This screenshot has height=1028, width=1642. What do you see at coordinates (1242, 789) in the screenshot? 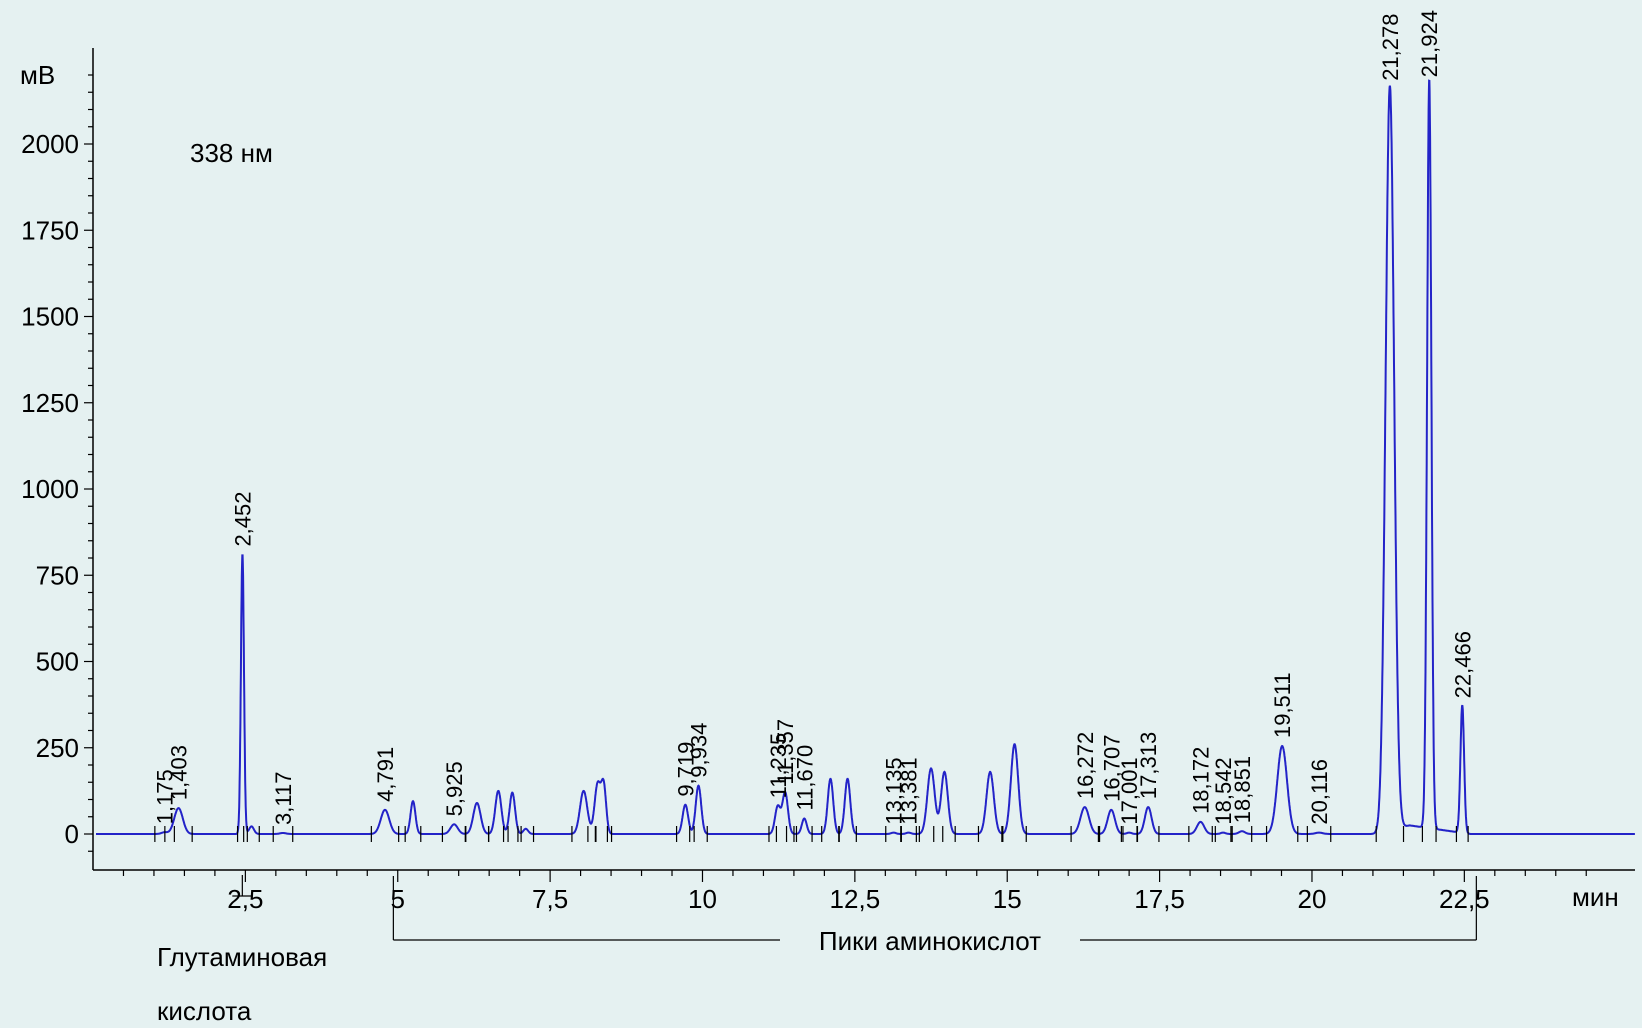
I see `peak-label: 18,851` at bounding box center [1242, 789].